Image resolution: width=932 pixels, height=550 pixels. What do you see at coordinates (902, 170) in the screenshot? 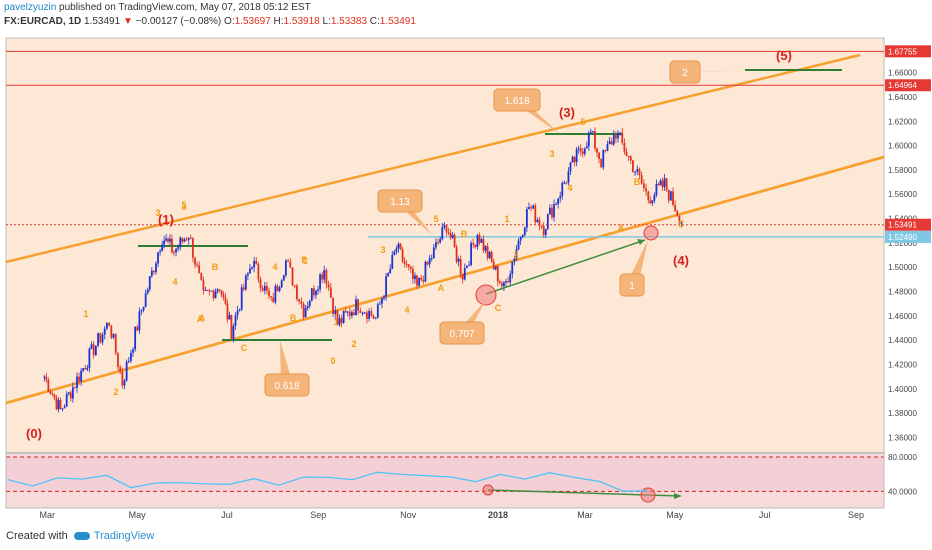
I see `y-tick-label: 1.58000` at bounding box center [902, 170].